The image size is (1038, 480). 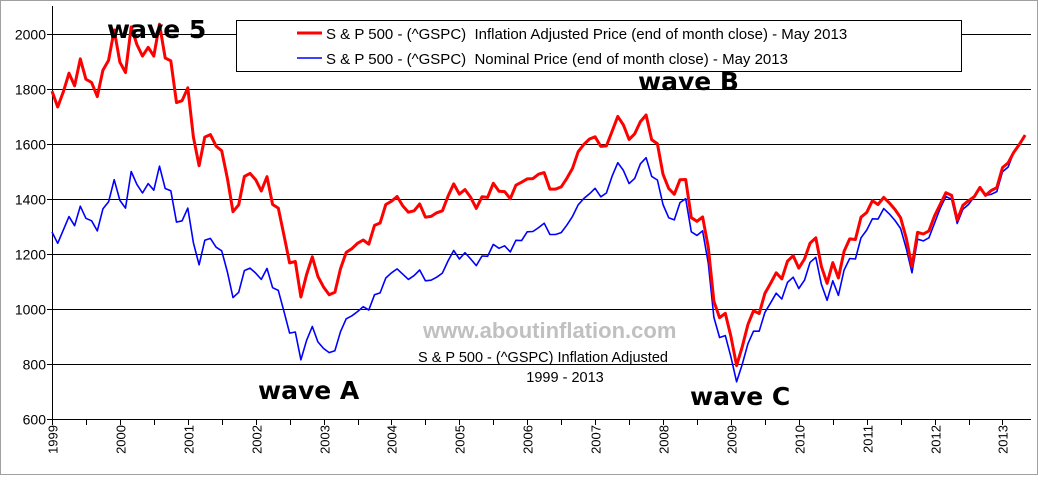 What do you see at coordinates (732, 439) in the screenshot?
I see `x-tick-label: 2009` at bounding box center [732, 439].